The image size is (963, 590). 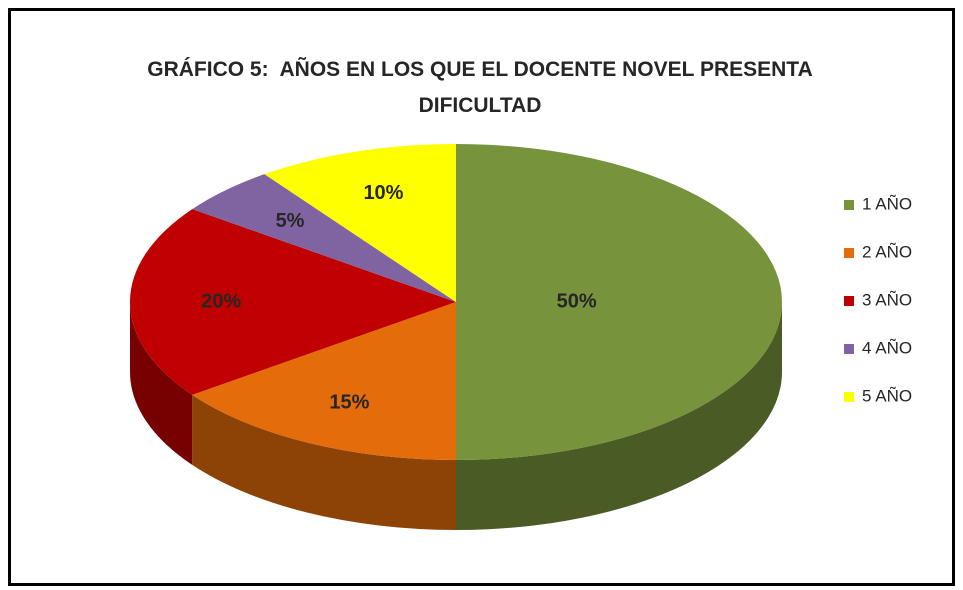 What do you see at coordinates (383, 193) in the screenshot?
I see `data-label: 10%` at bounding box center [383, 193].